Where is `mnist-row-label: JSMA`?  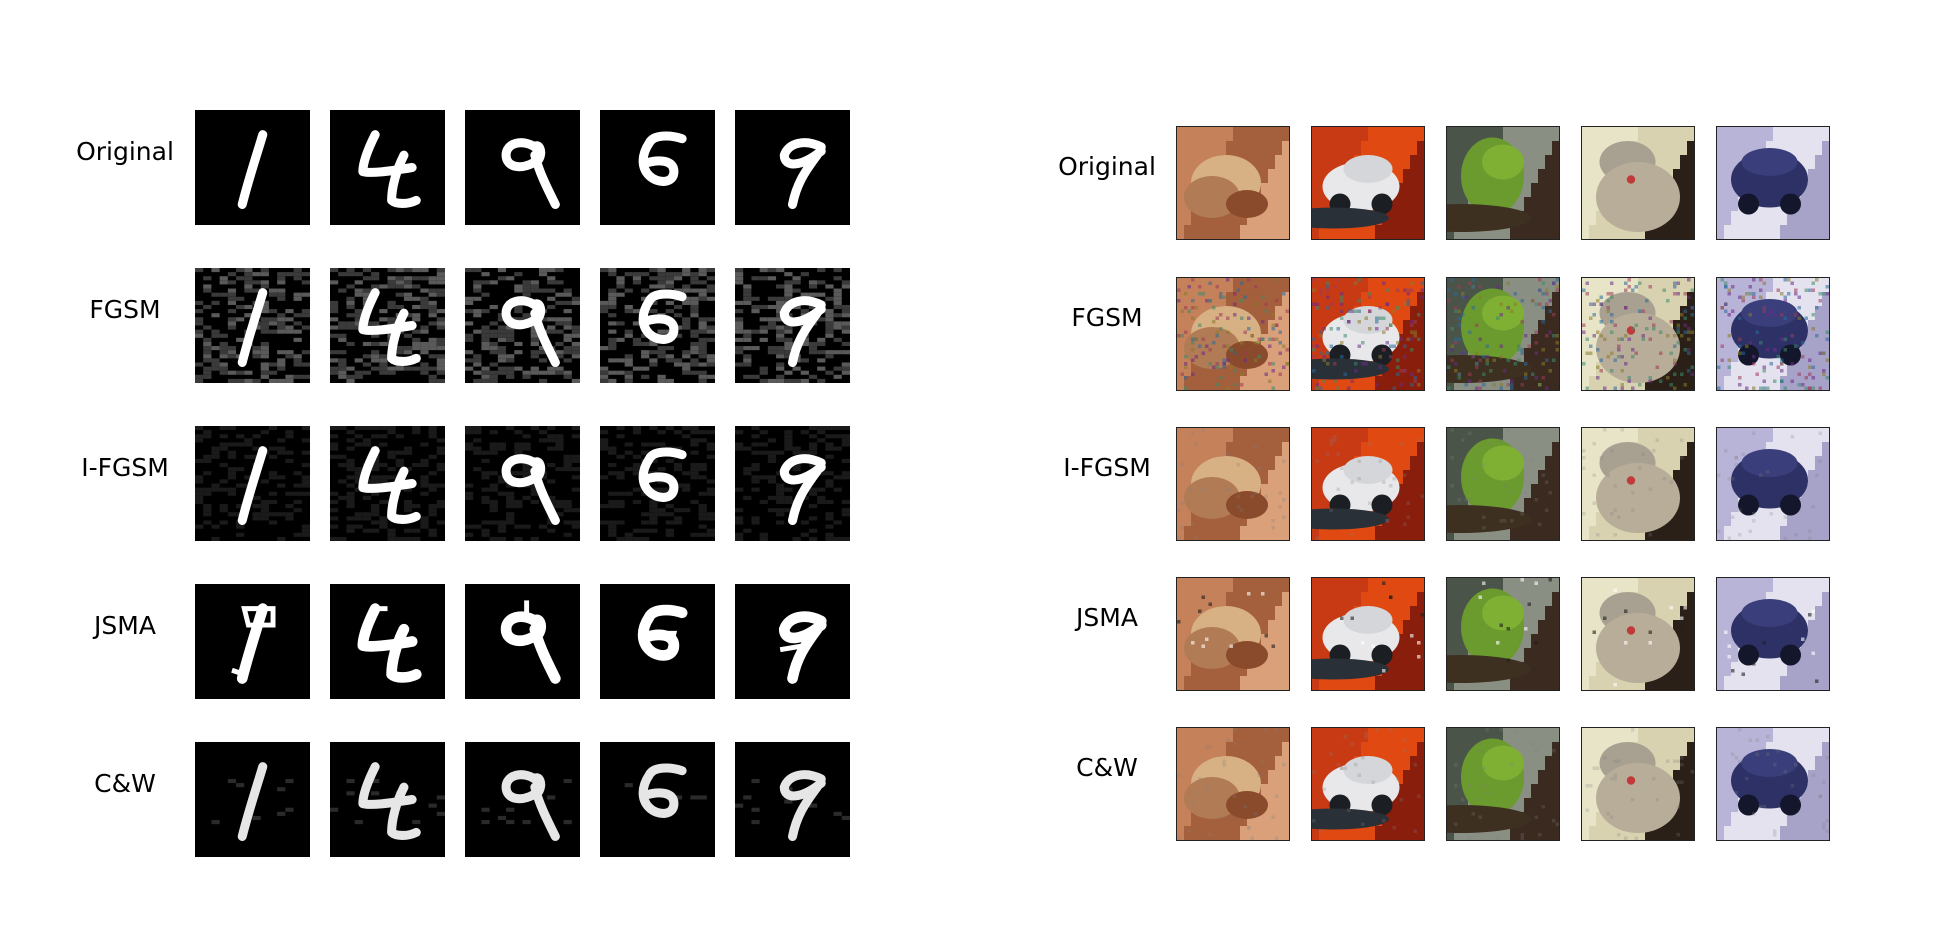
mnist-row-label: JSMA is located at coordinates (125, 625).